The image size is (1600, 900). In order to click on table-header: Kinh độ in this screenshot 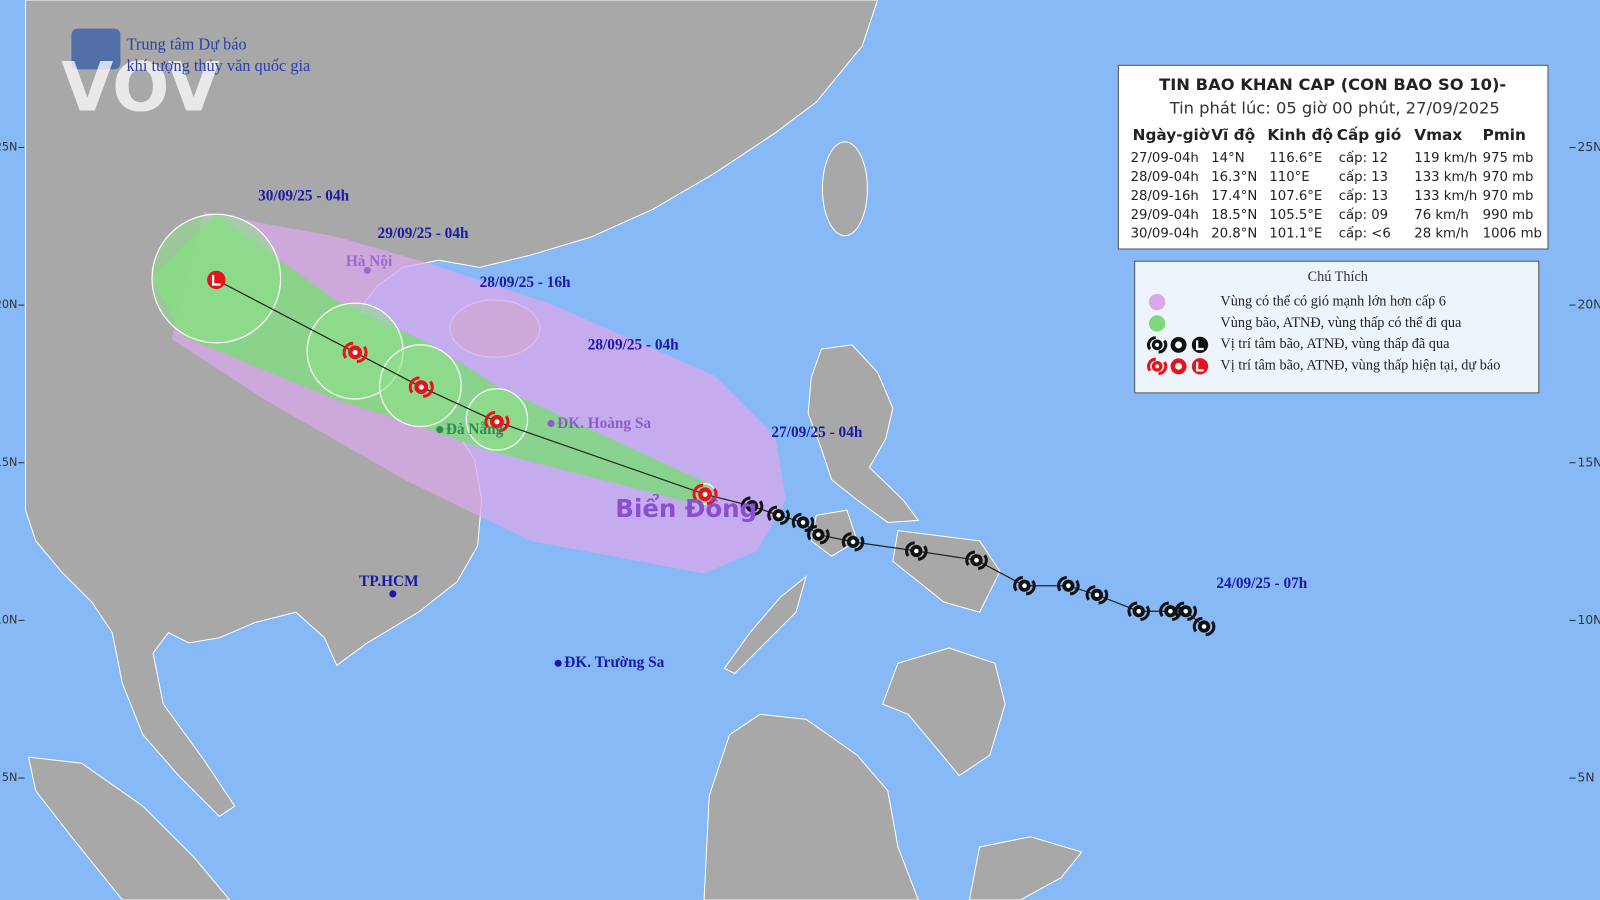, I will do `click(1300, 135)`.